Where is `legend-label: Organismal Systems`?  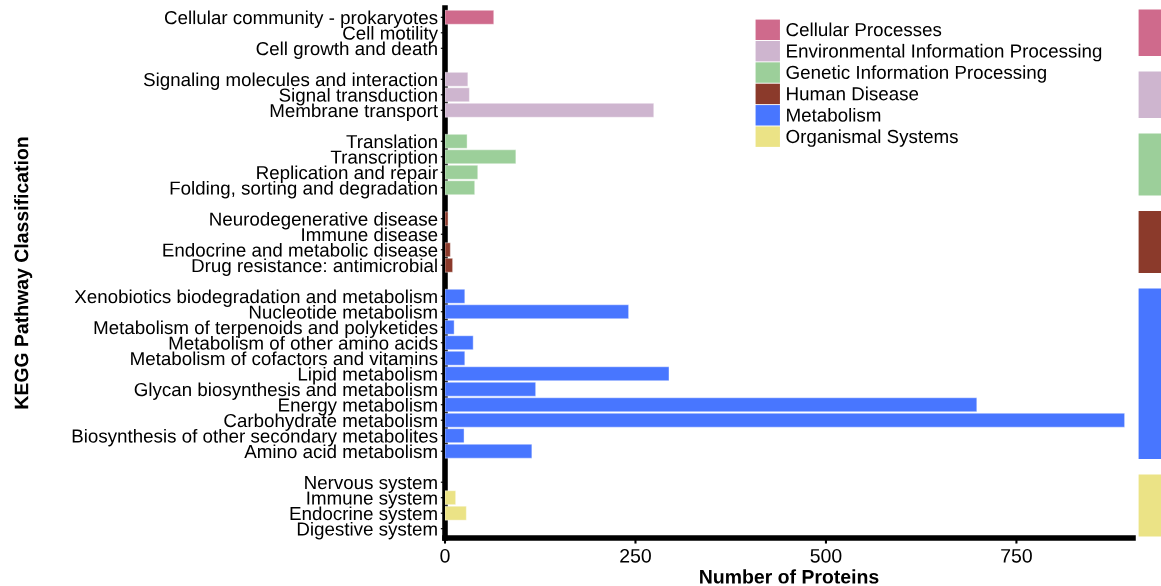 legend-label: Organismal Systems is located at coordinates (872, 138).